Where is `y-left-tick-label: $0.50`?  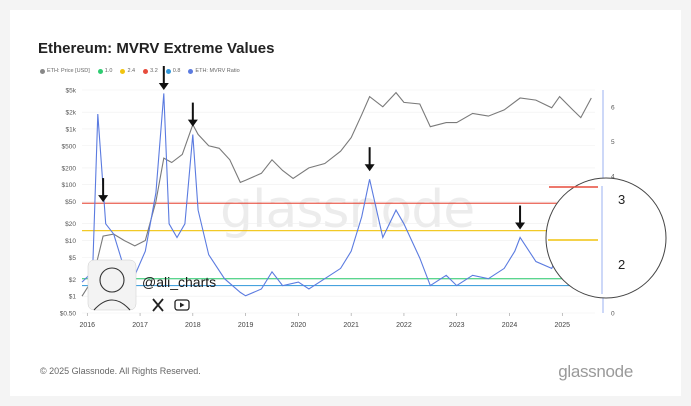 y-left-tick-label: $0.50 is located at coordinates (68, 314).